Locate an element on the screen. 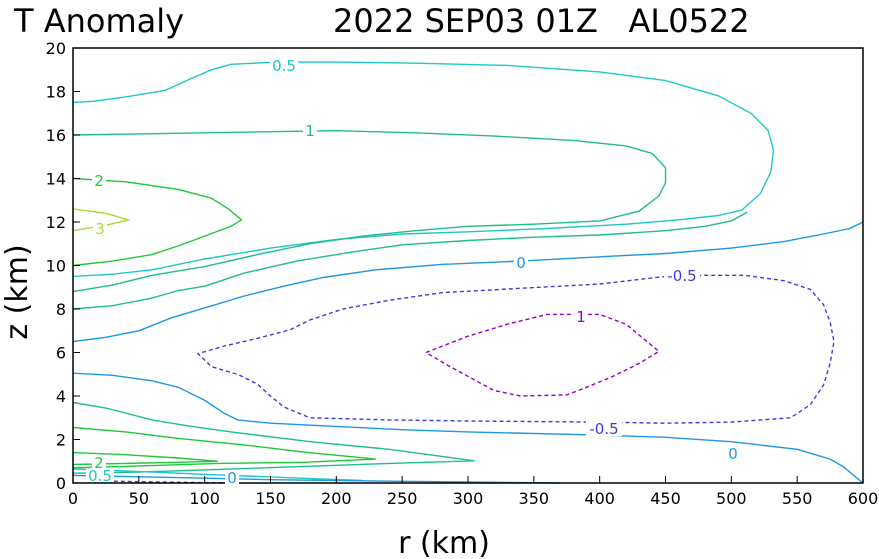 This screenshot has width=879, height=559. y-tick-label-3: 6 is located at coordinates (61, 353).